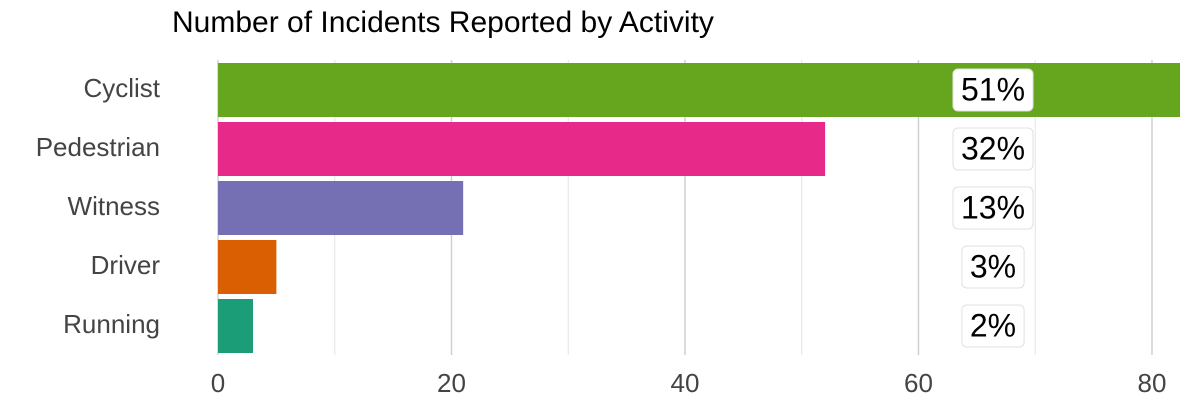 The width and height of the screenshot is (1180, 402). Describe the element at coordinates (121, 88) in the screenshot. I see `y-tick-label: Cyclist` at that location.